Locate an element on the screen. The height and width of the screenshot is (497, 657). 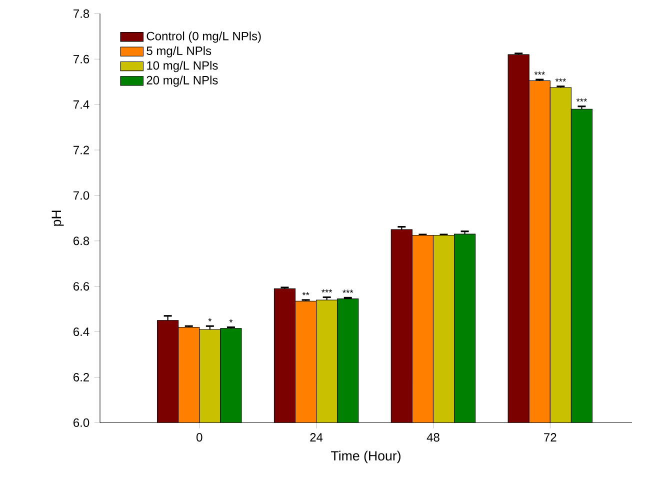
y-tick-label: 6.2 is located at coordinates (81, 377).